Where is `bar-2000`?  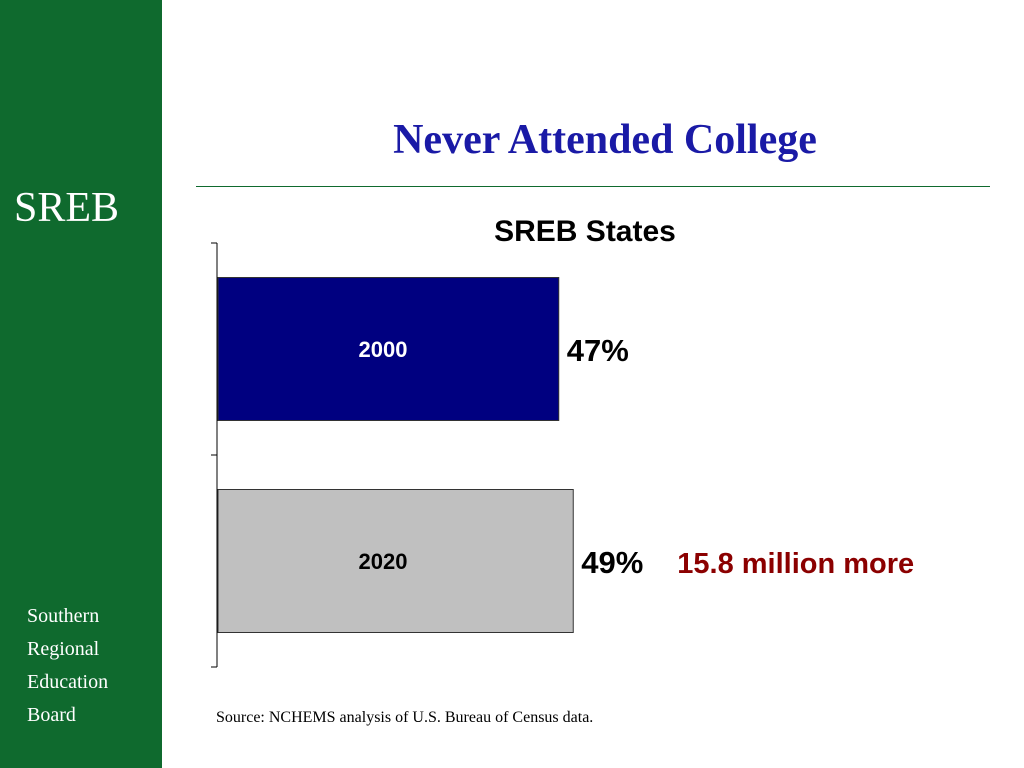 bar-2000 is located at coordinates (388, 349).